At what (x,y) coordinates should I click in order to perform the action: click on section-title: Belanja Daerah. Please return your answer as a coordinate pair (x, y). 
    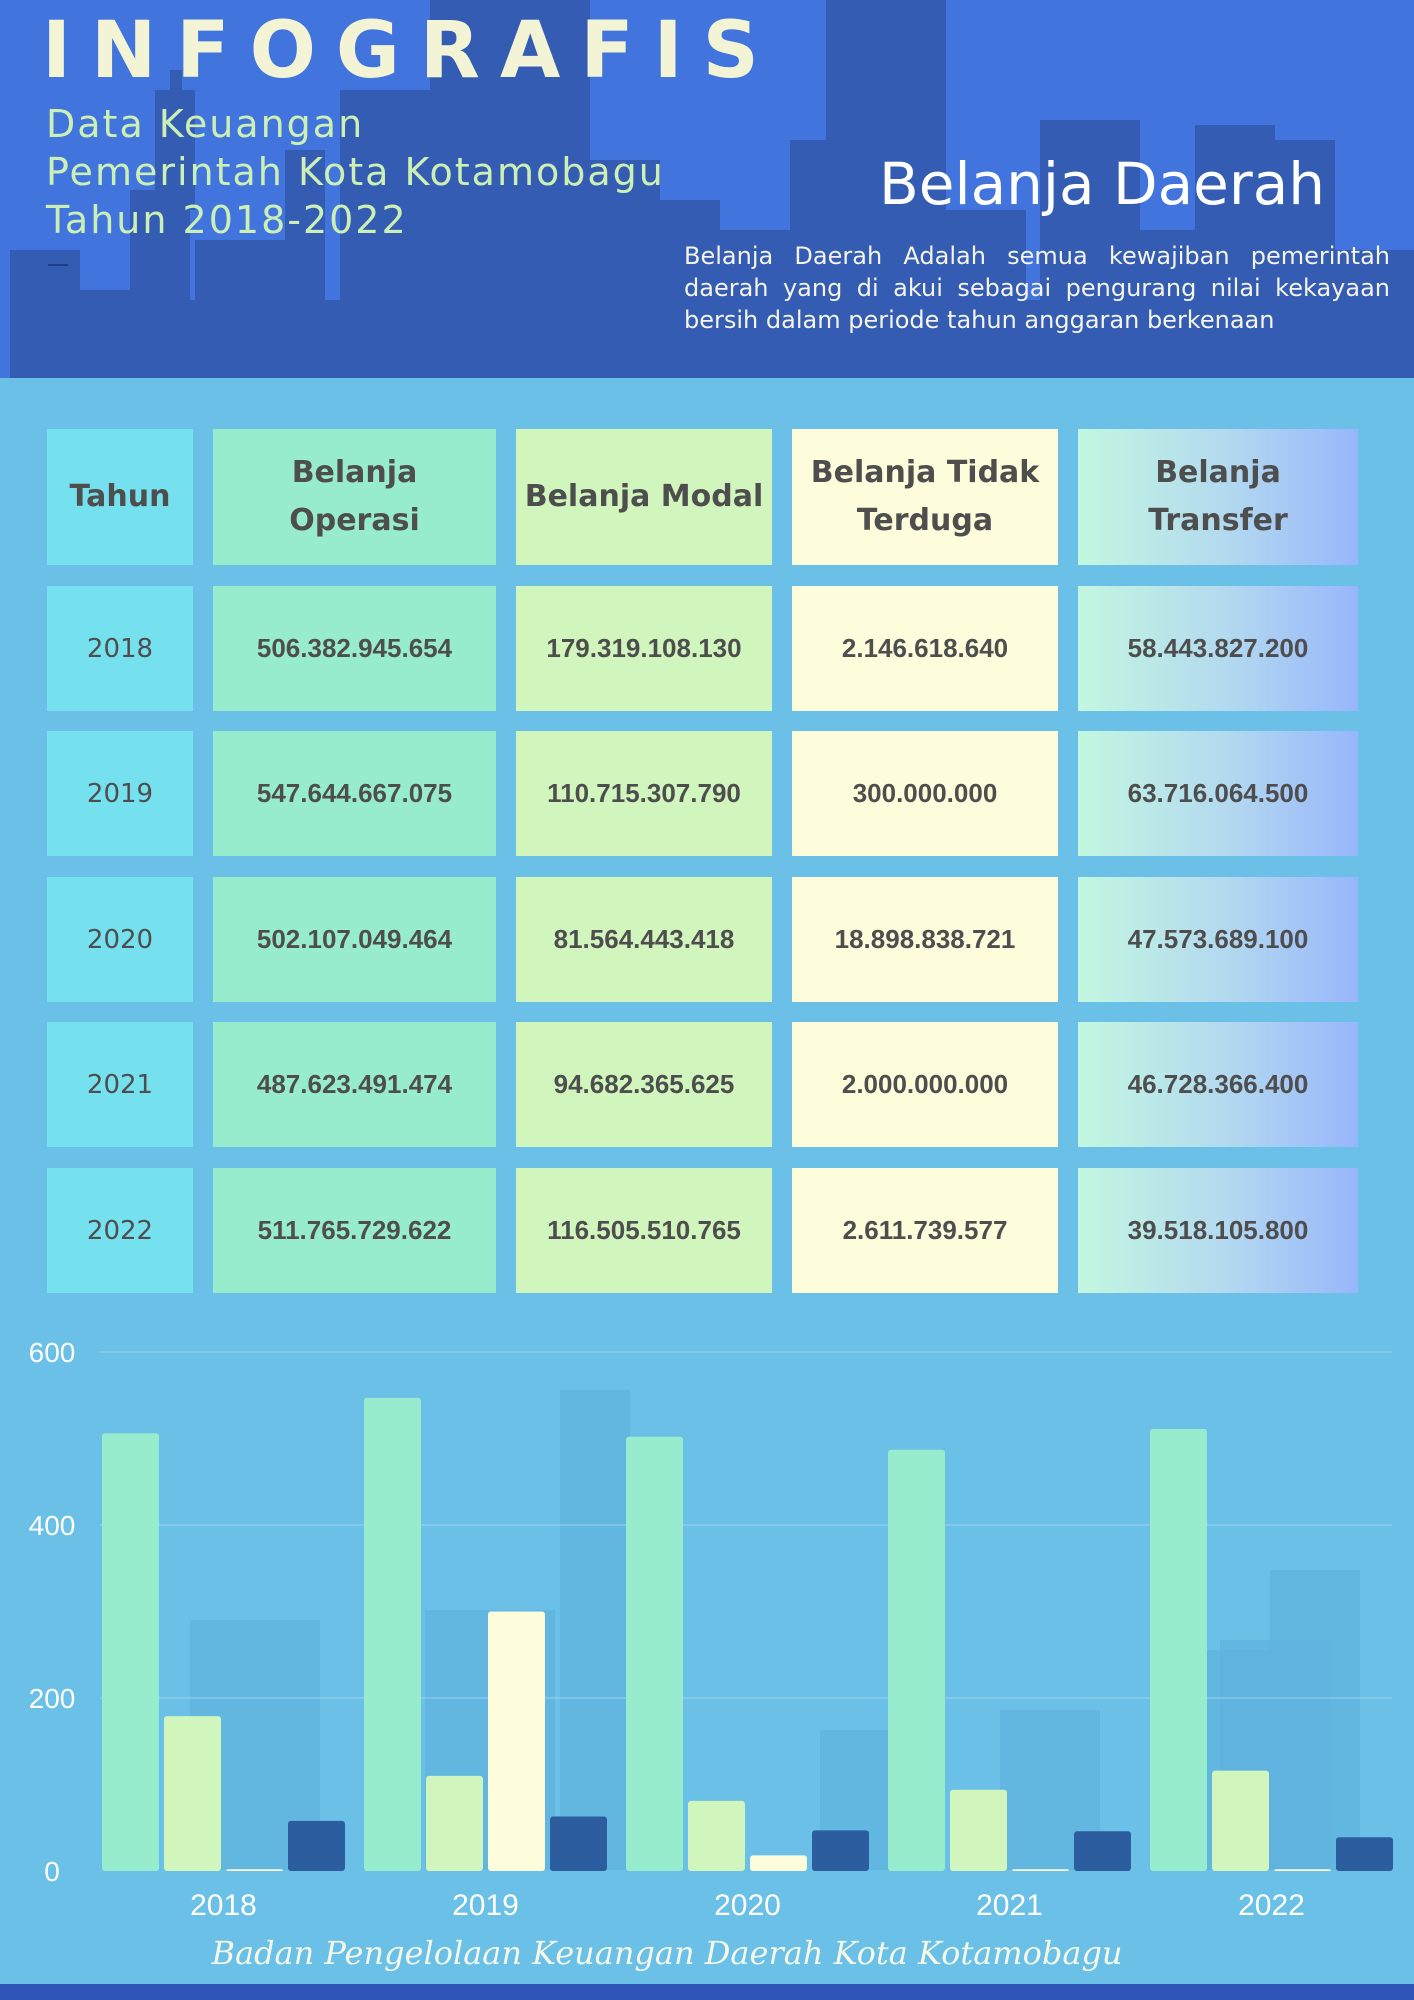
    Looking at the image, I should click on (1102, 184).